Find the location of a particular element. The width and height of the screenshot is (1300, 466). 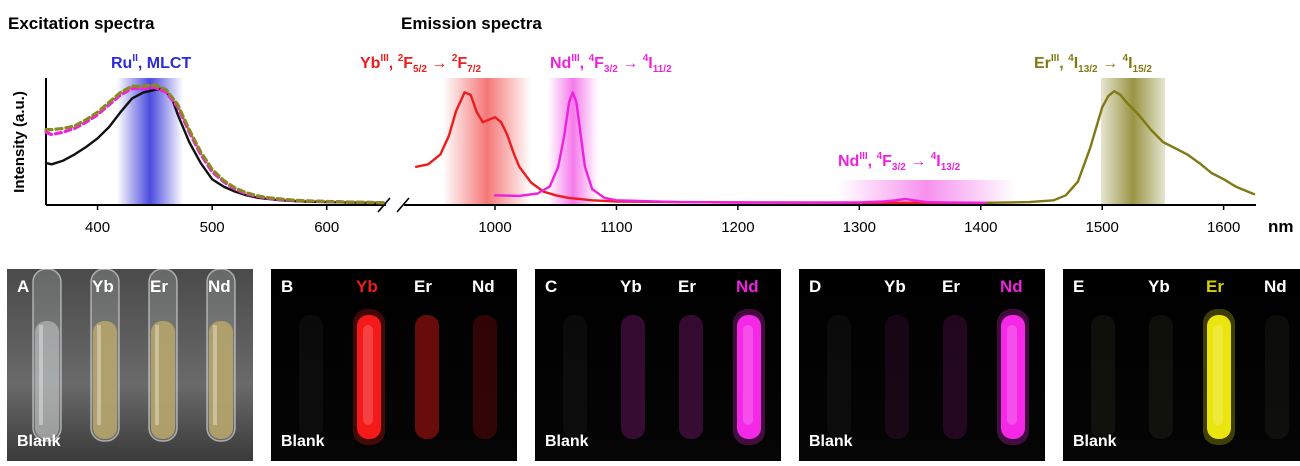

photo-panel-d: D Yb Er Nd Blank is located at coordinates (922, 365).